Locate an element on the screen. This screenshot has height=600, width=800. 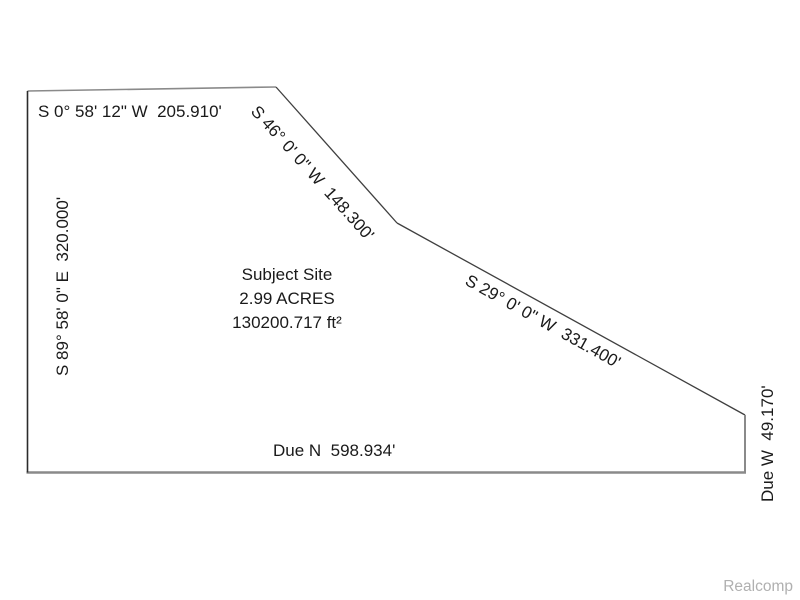
site-area-sqft: 130200.717 ft² is located at coordinates (287, 322).